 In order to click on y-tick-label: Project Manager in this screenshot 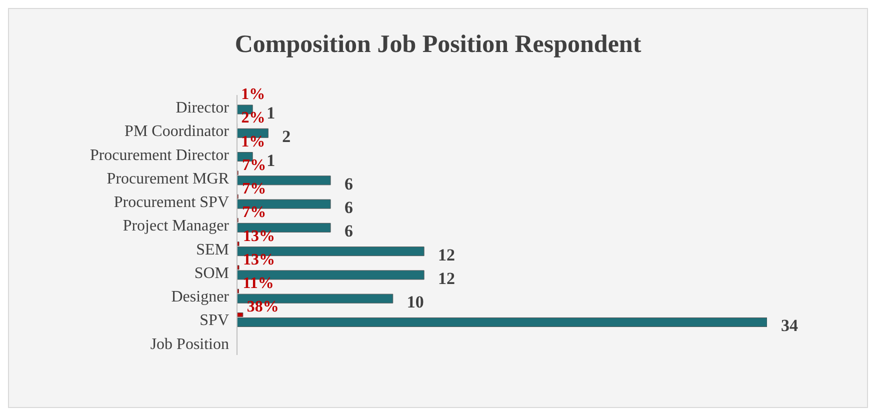, I will do `click(176, 226)`.